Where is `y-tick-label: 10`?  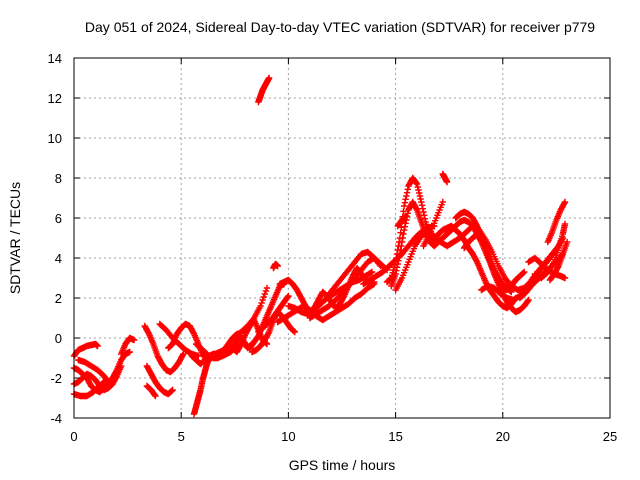
y-tick-label: 10 is located at coordinates (55, 138).